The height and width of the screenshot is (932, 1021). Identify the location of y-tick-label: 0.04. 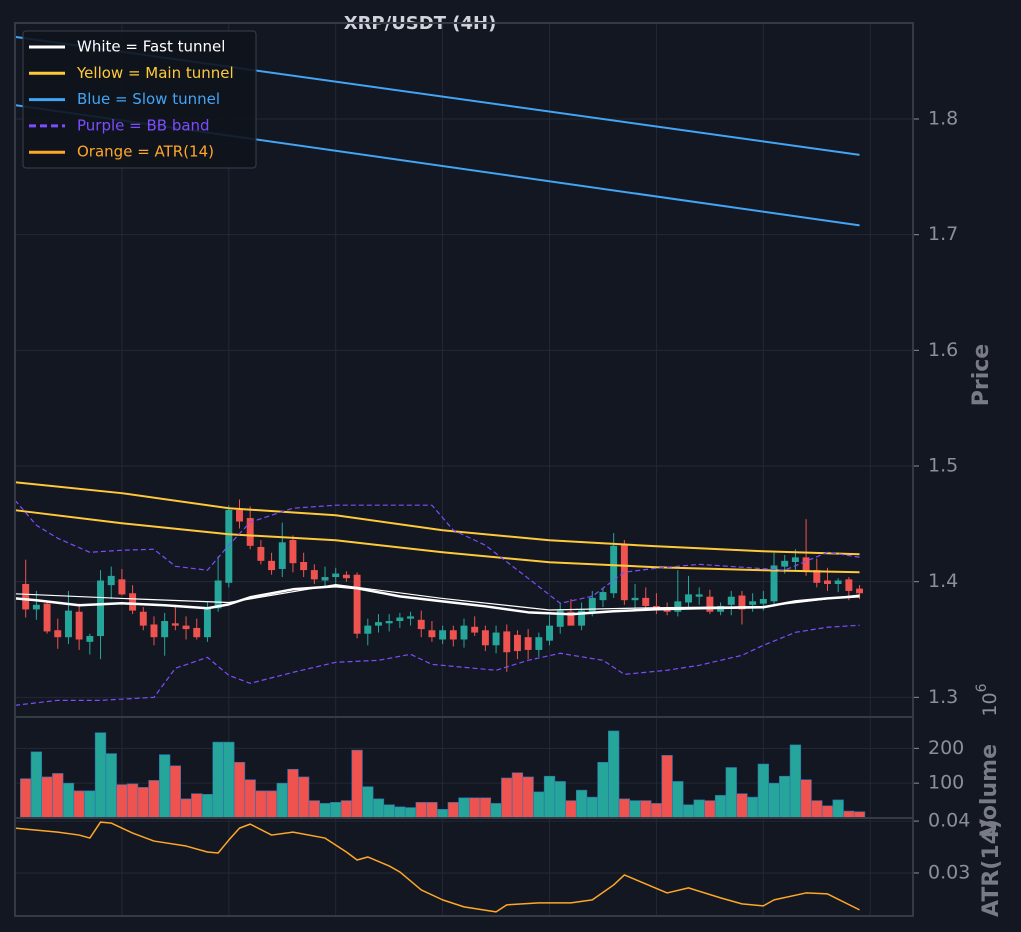
(949, 821).